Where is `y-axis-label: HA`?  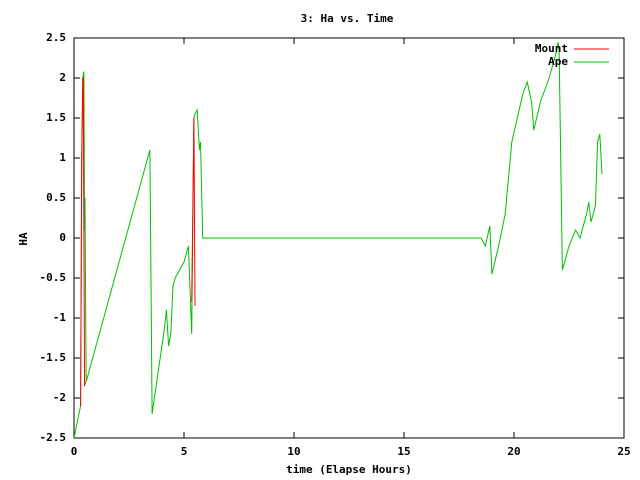 y-axis-label: HA is located at coordinates (23, 239).